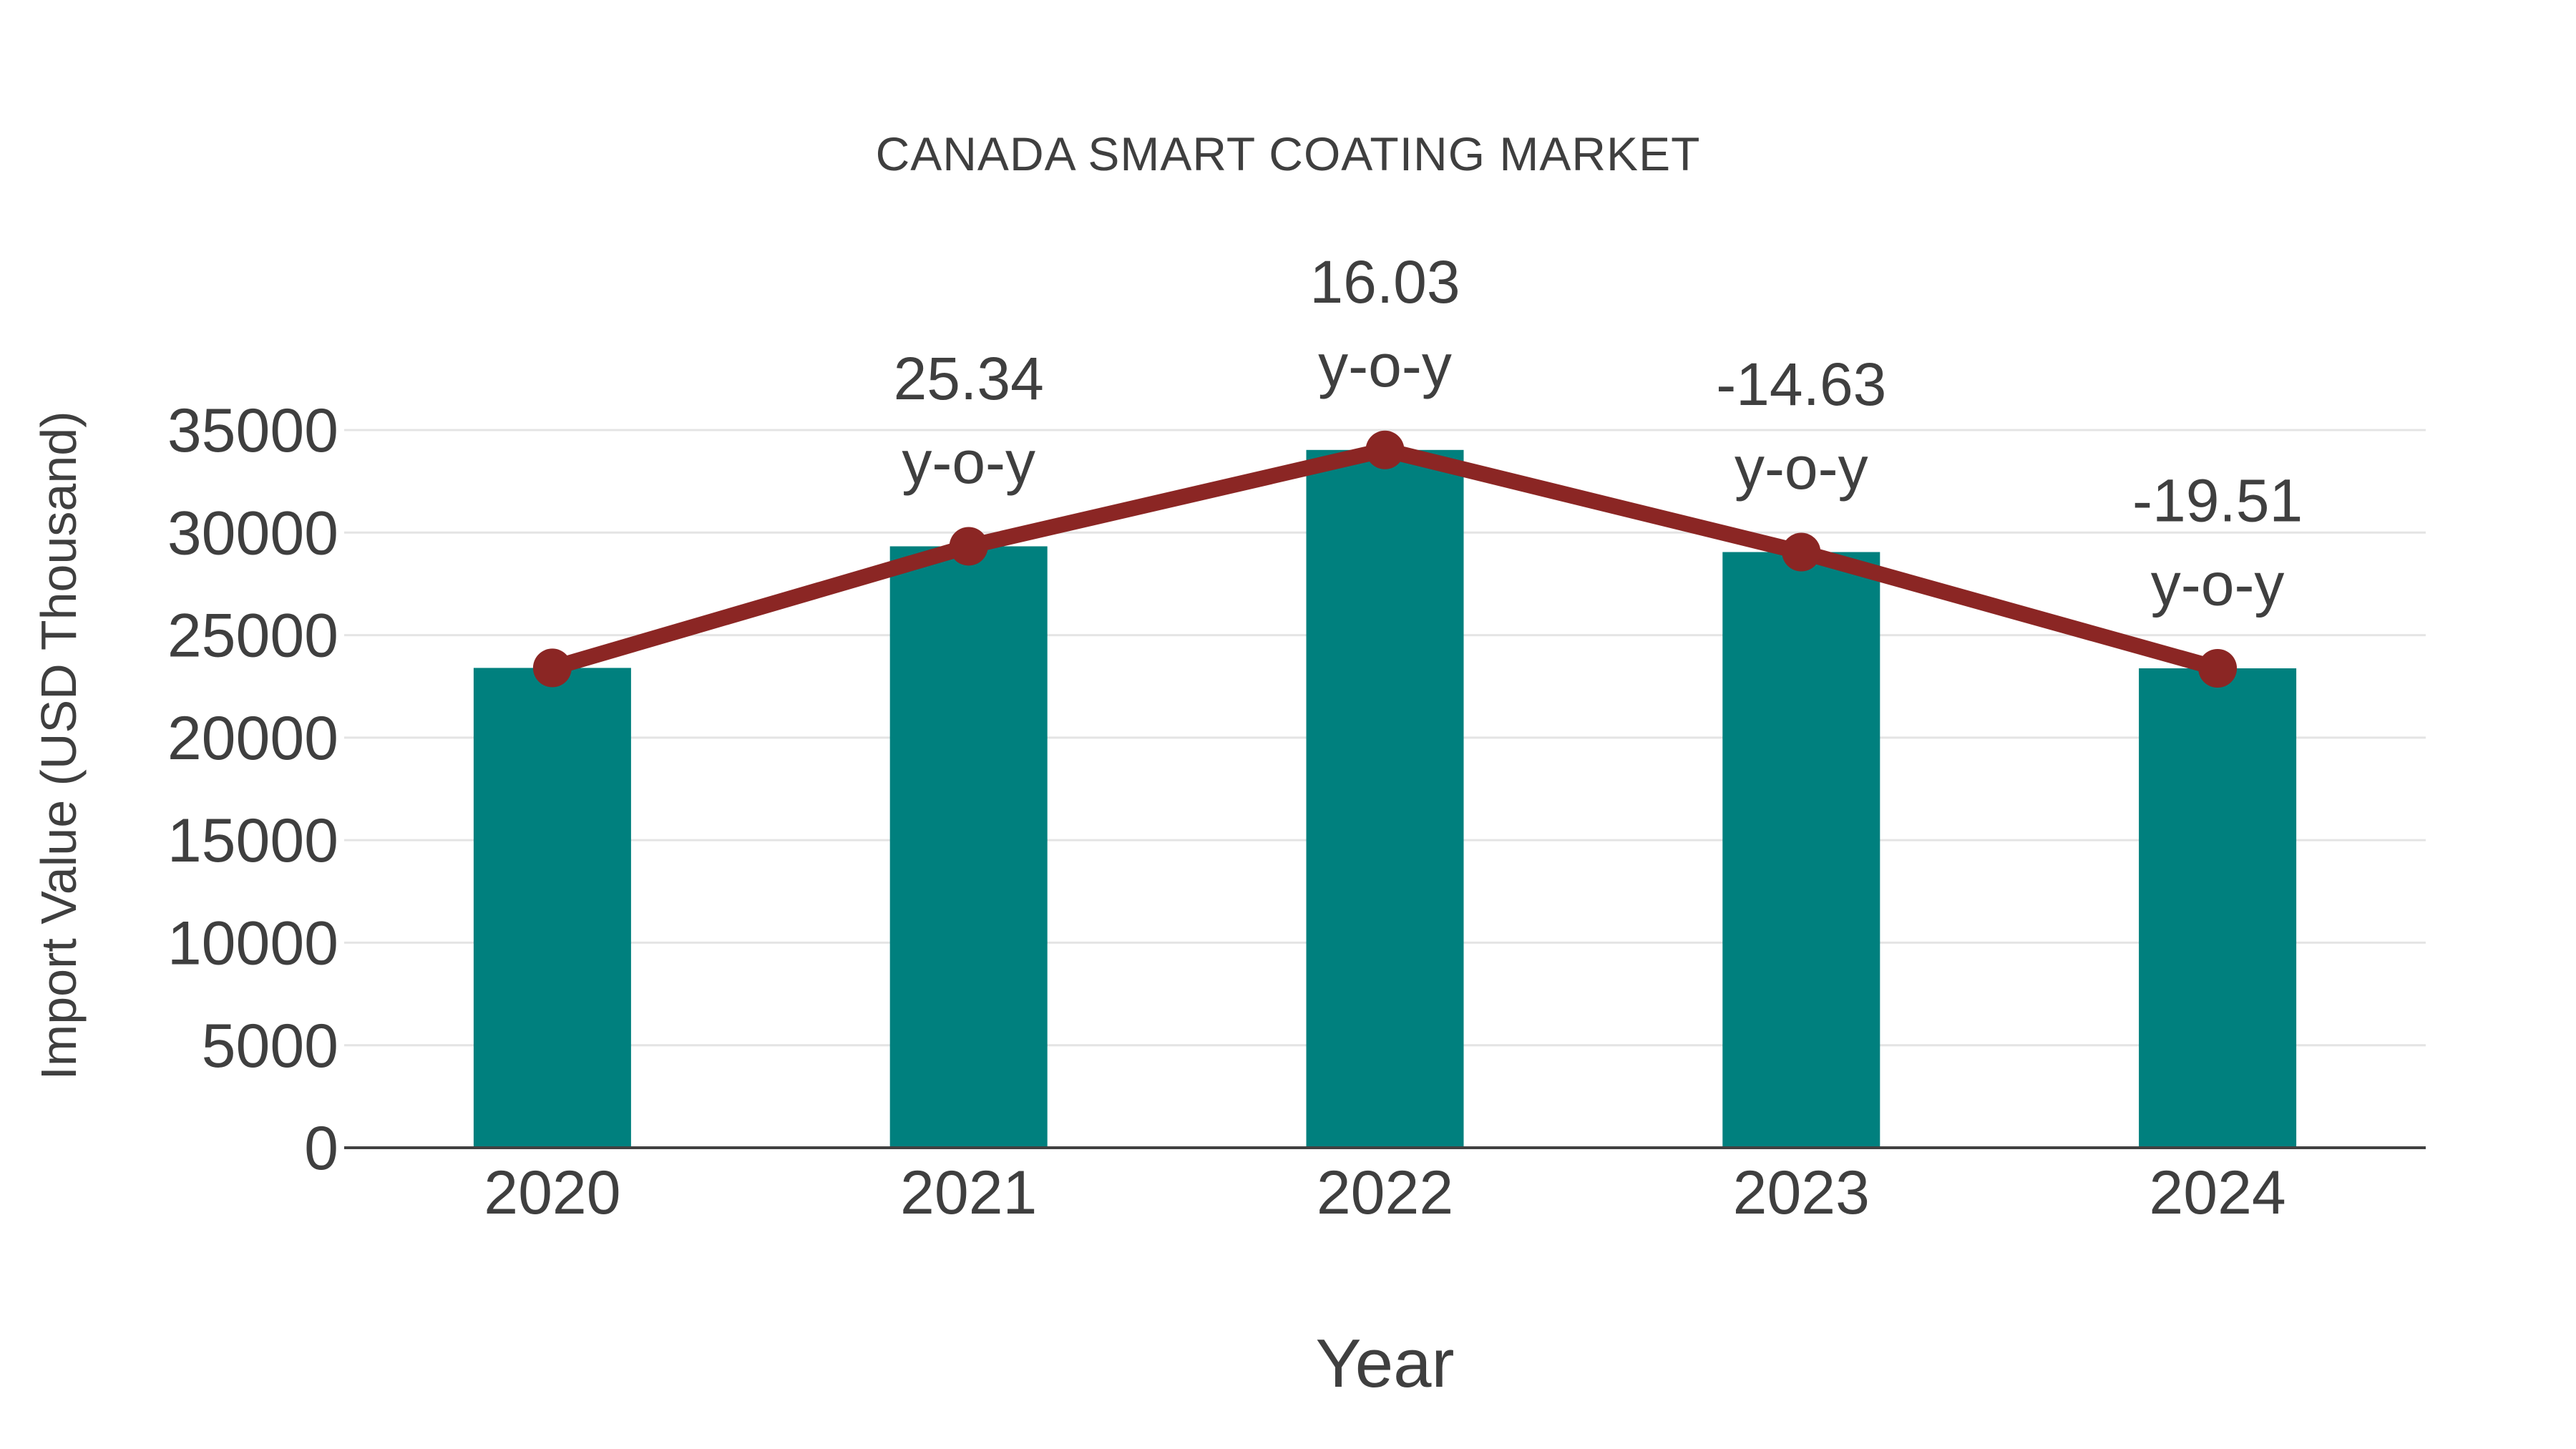 The width and height of the screenshot is (2576, 1449). Describe the element at coordinates (321, 1148) in the screenshot. I see `y-tick-label-0: 0` at that location.